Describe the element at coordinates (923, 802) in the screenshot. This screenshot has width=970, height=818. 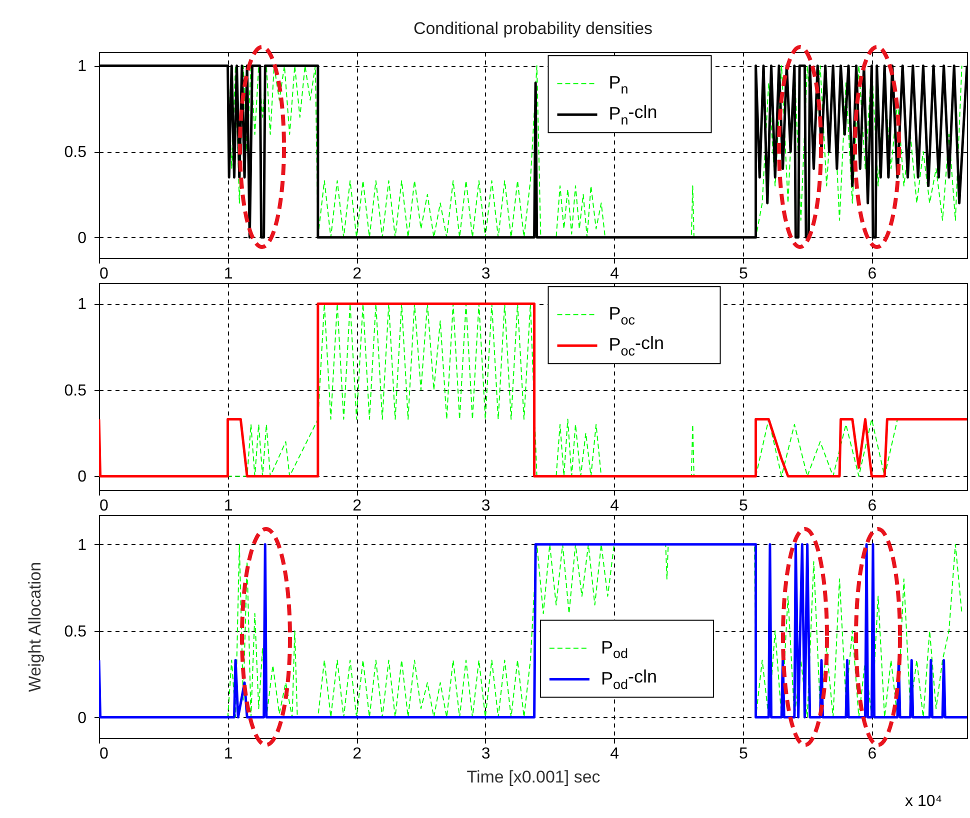
I see `text: x 10⁴` at that location.